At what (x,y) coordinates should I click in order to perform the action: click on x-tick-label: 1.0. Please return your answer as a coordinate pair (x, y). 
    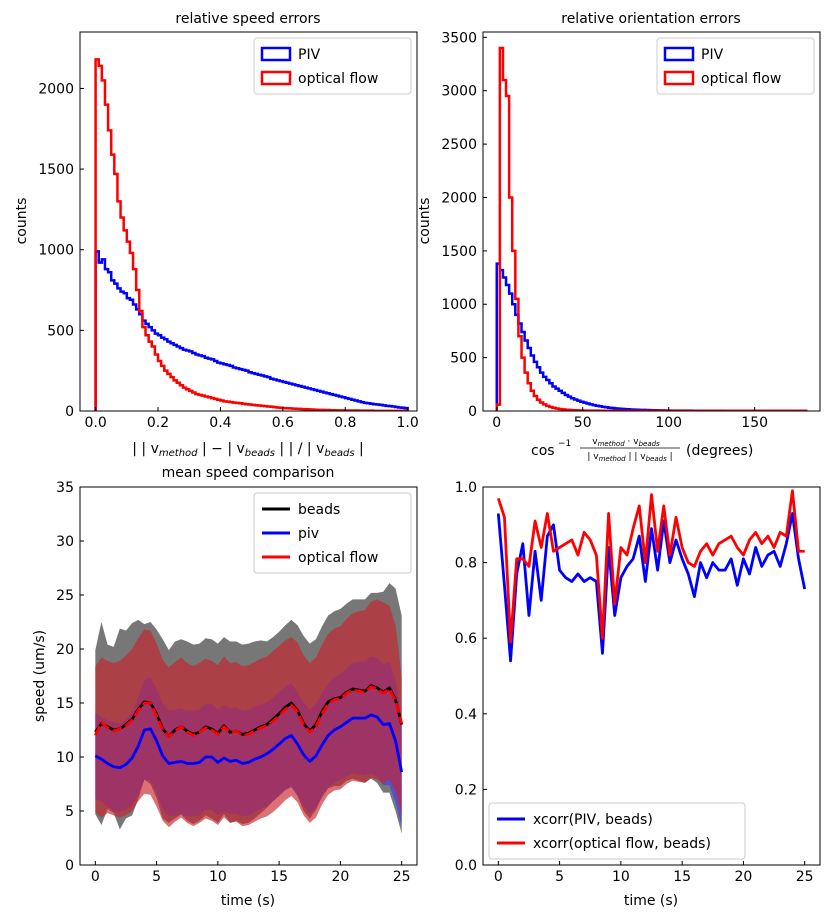
    Looking at the image, I should click on (408, 423).